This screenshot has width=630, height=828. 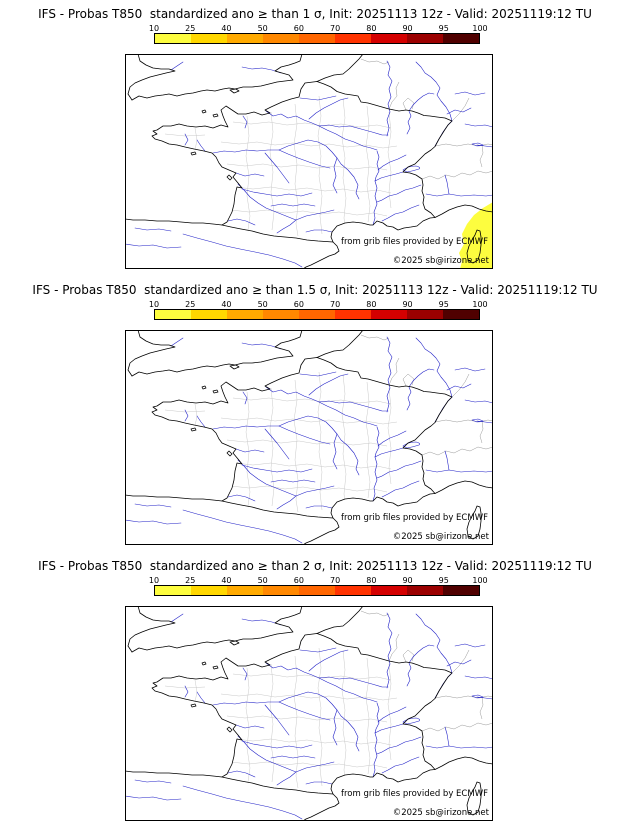 What do you see at coordinates (318, 304) in the screenshot?
I see `colorbar-labels: 10 25 40 50 60 70 80 90 95 100` at bounding box center [318, 304].